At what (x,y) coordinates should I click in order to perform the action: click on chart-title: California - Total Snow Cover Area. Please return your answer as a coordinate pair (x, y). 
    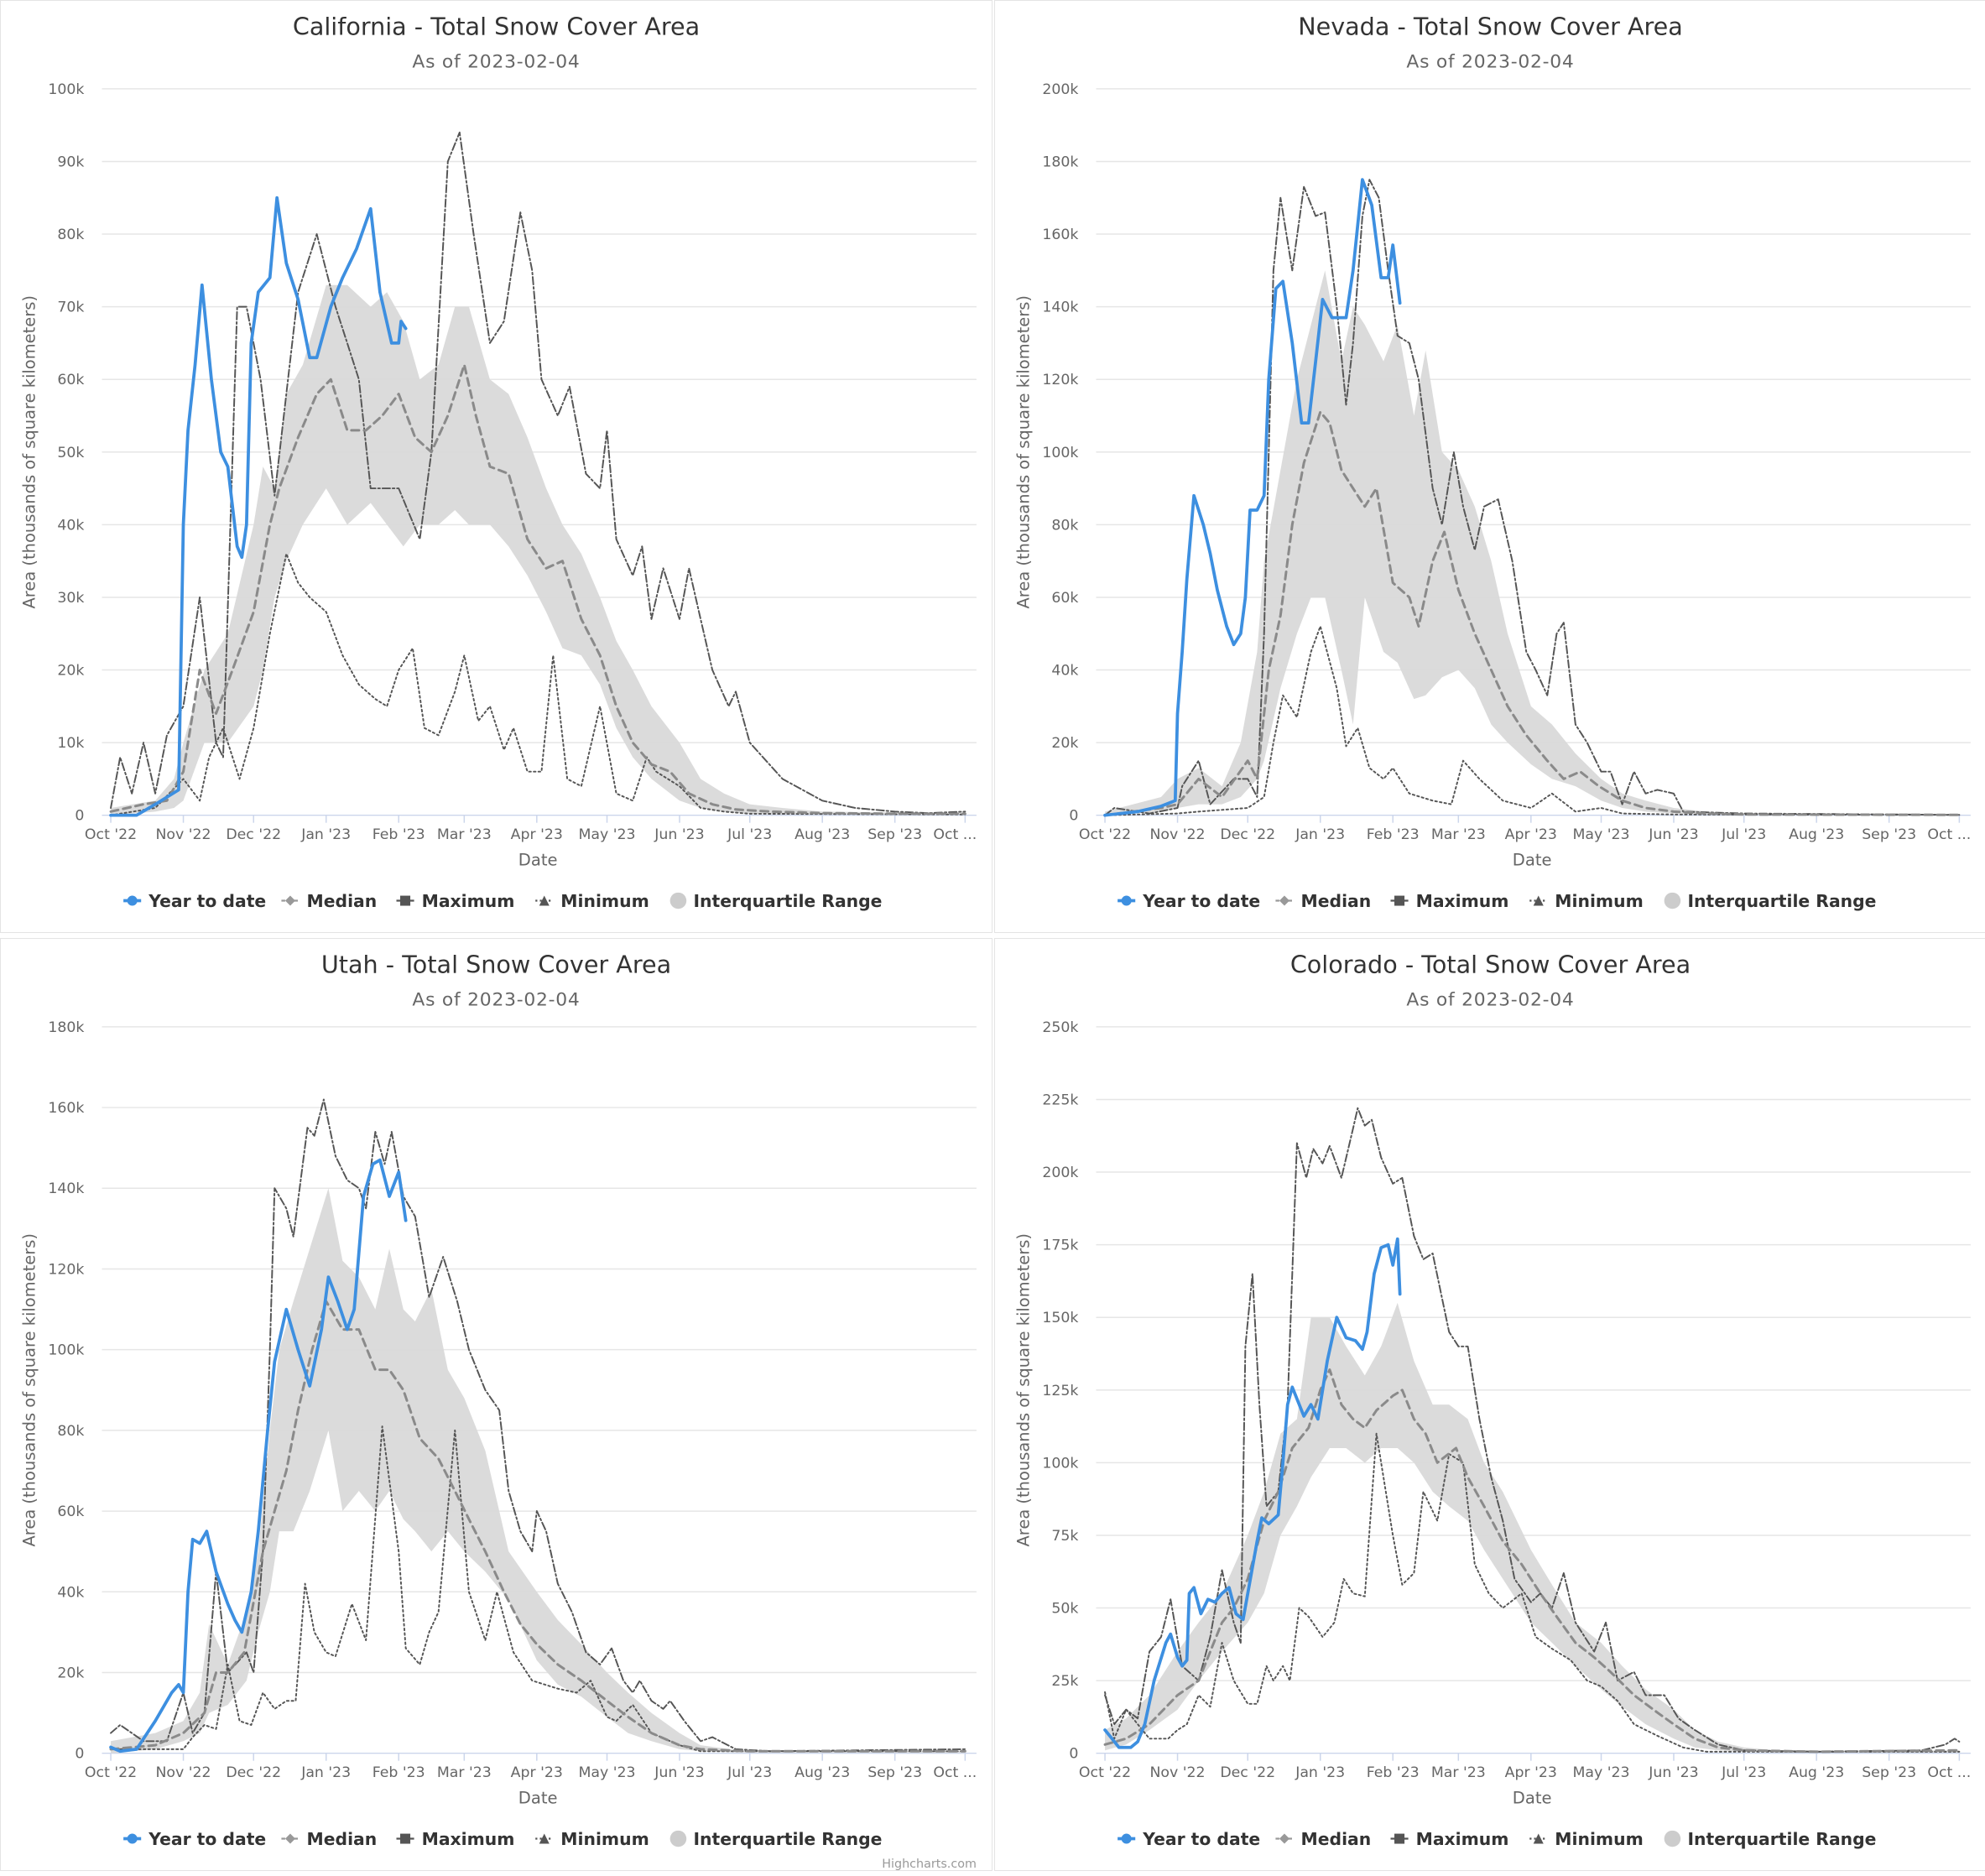
    Looking at the image, I should click on (496, 27).